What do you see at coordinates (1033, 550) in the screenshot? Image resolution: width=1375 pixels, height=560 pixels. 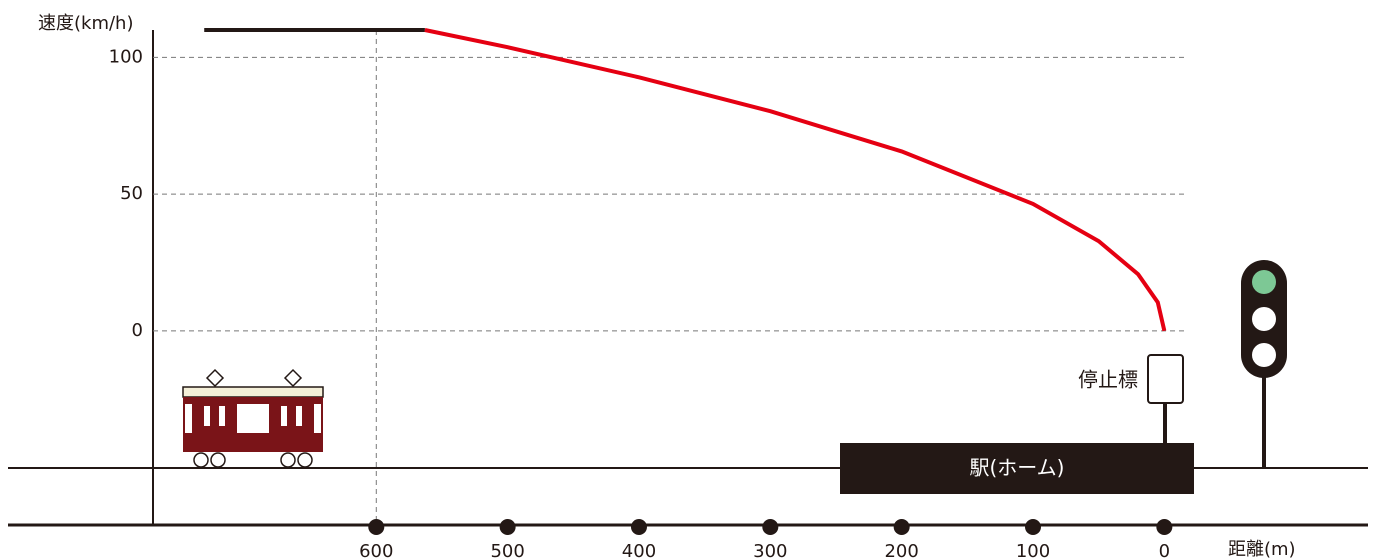 I see `x-tick-label: 100` at bounding box center [1033, 550].